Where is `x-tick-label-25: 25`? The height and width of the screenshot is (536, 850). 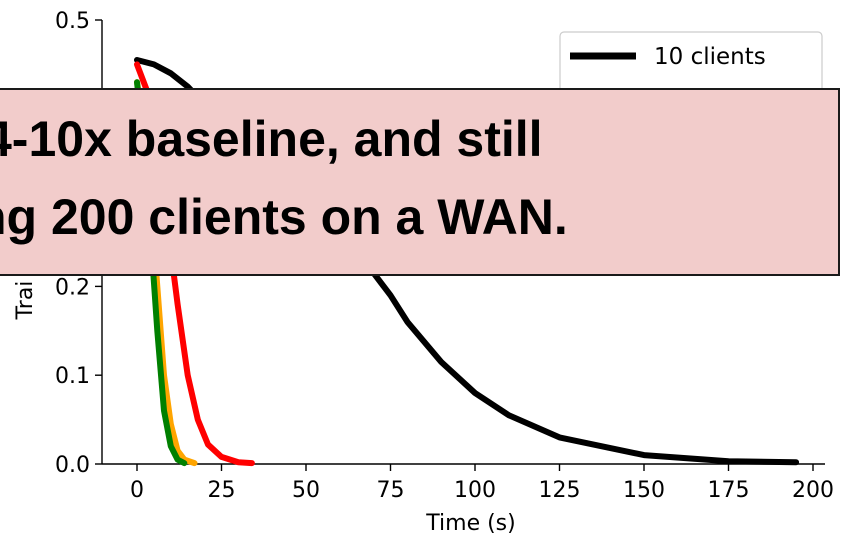 x-tick-label-25: 25 is located at coordinates (222, 490).